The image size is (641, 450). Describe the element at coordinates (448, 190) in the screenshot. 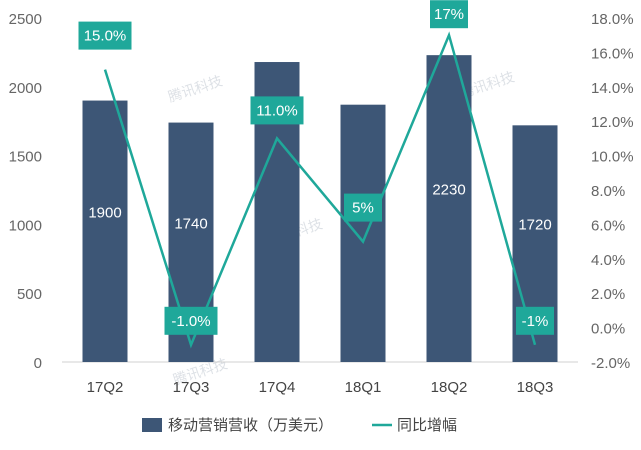

I see `bar-value-label: 2230` at that location.